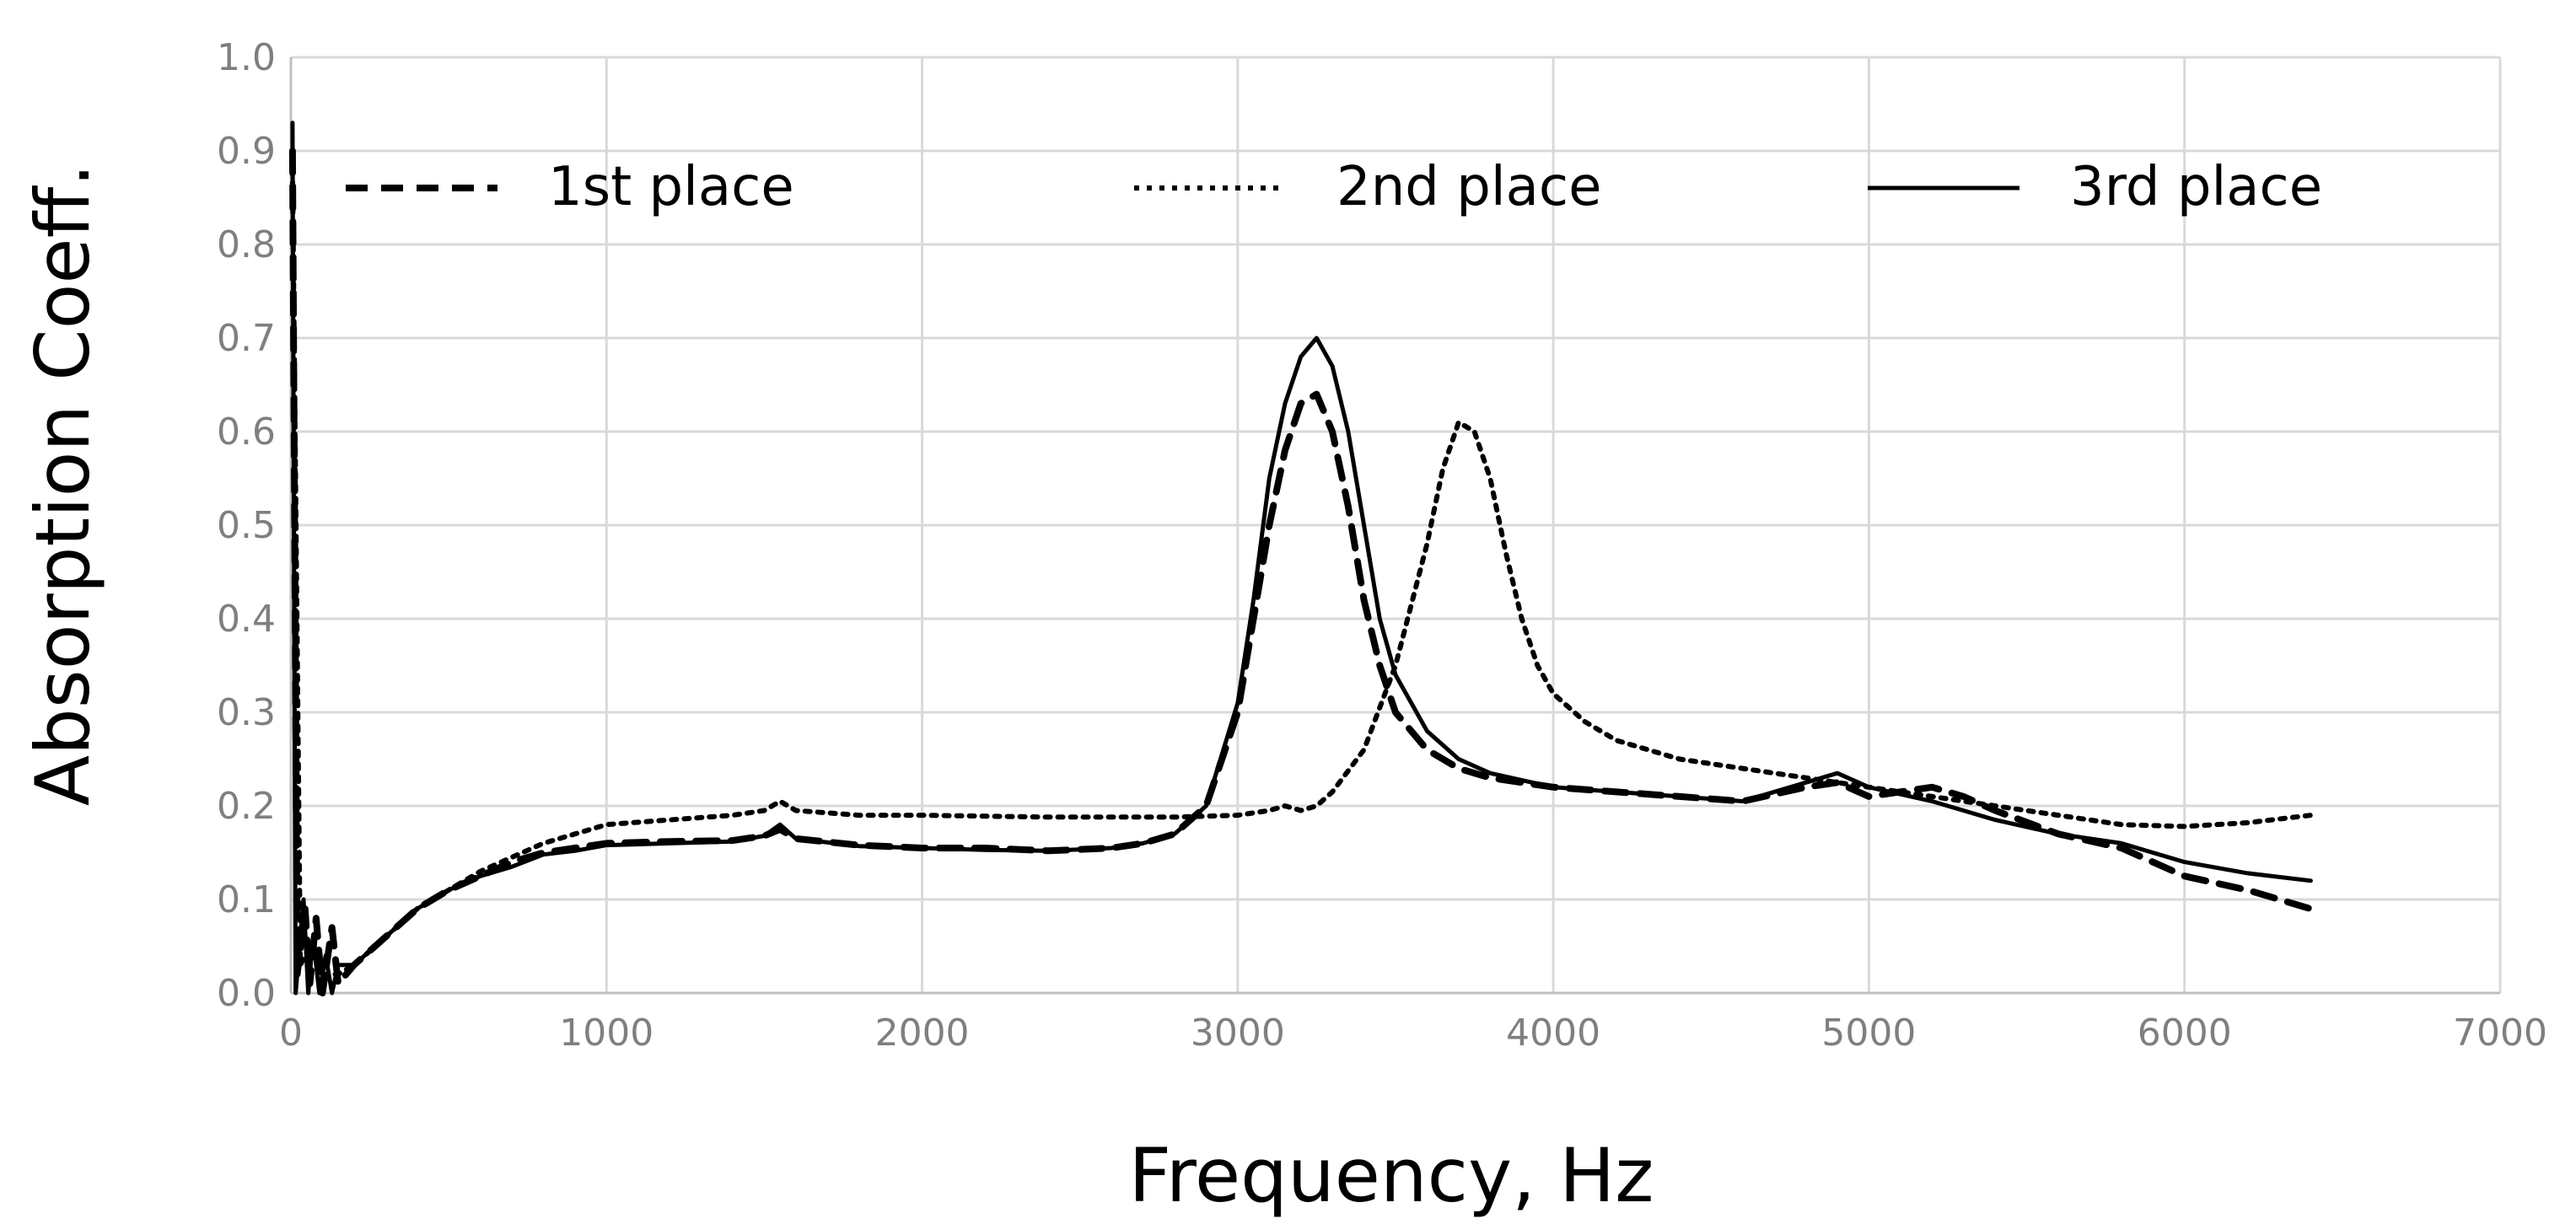 The image size is (2576, 1224). I want to click on y-tick-label-8: 0.8, so click(246, 244).